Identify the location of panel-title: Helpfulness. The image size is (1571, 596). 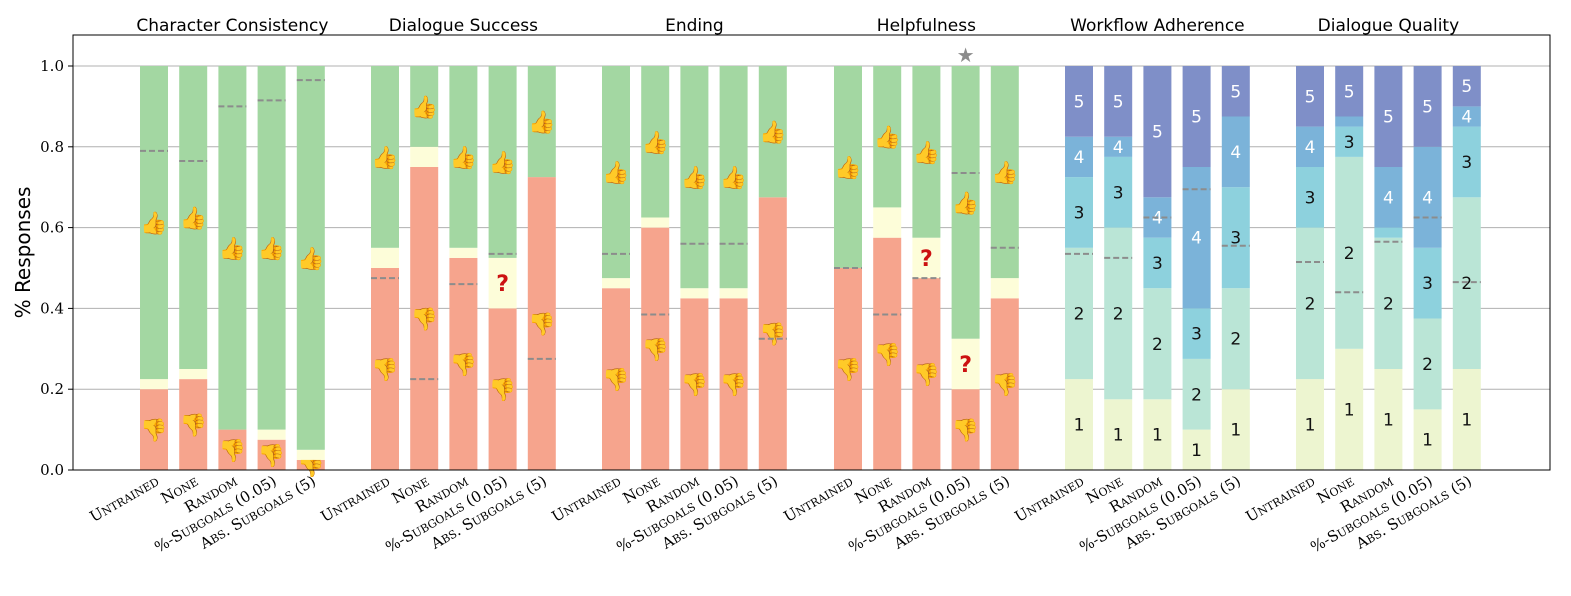
(926, 26).